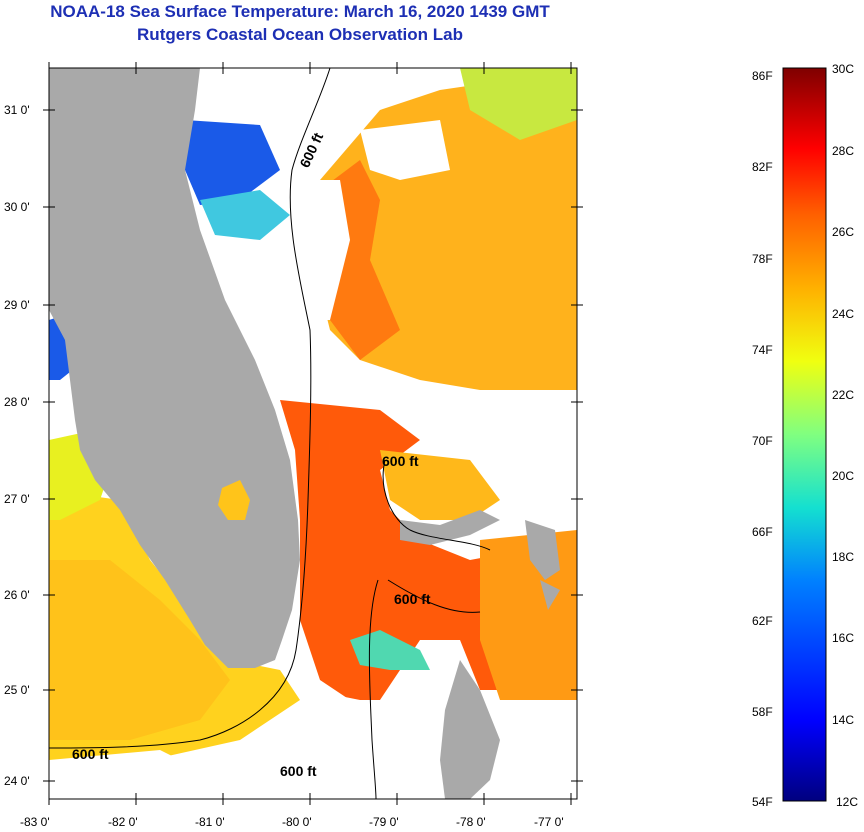 The image size is (864, 832). I want to click on lon-label: -80 0', so click(297, 822).